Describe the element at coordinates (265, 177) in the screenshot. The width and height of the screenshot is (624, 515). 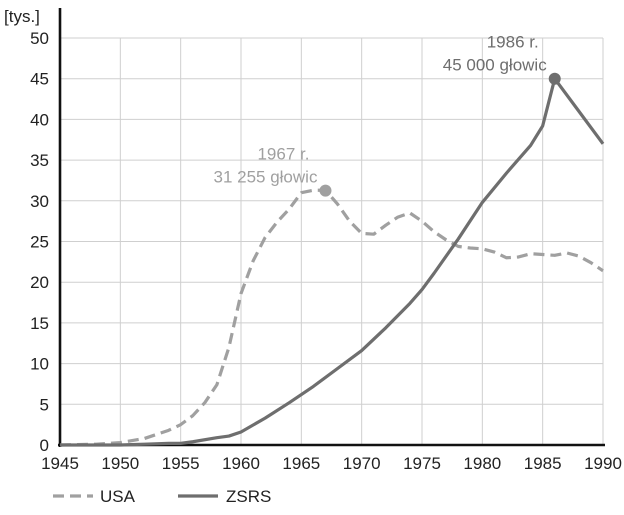
I see `peak-label-count-usa: 31 255 głowic` at that location.